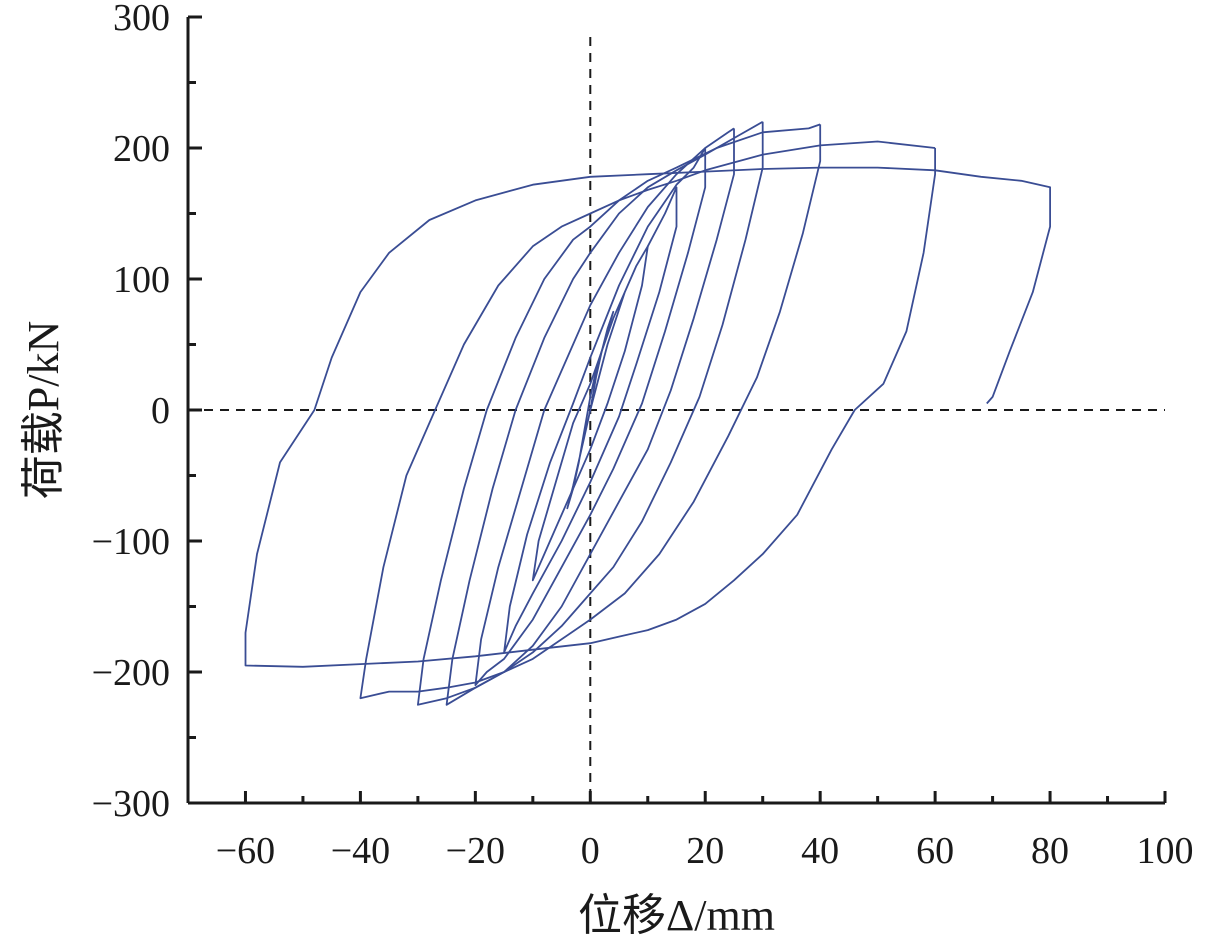  Describe the element at coordinates (820, 851) in the screenshot. I see `x-tick-label: 40` at that location.